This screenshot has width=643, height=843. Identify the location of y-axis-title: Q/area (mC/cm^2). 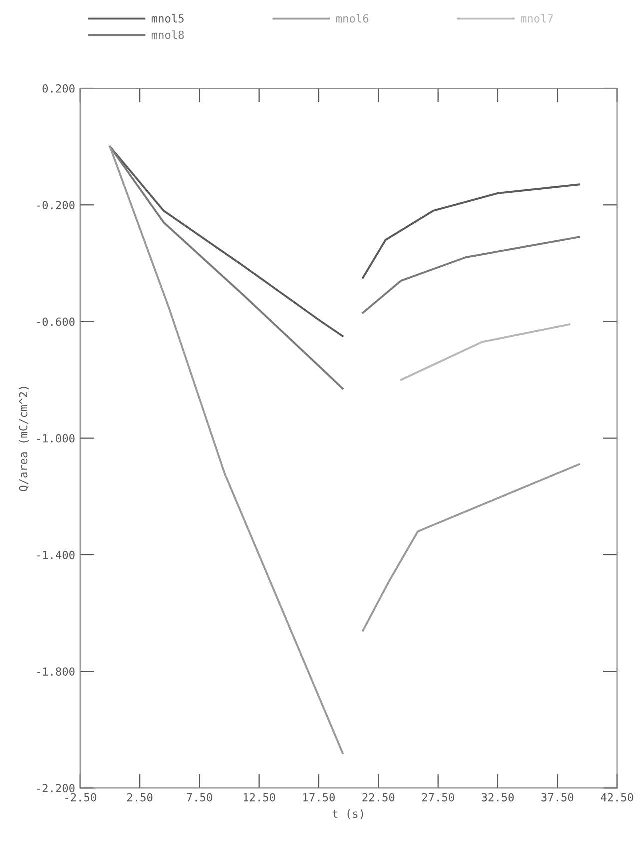
(24, 439).